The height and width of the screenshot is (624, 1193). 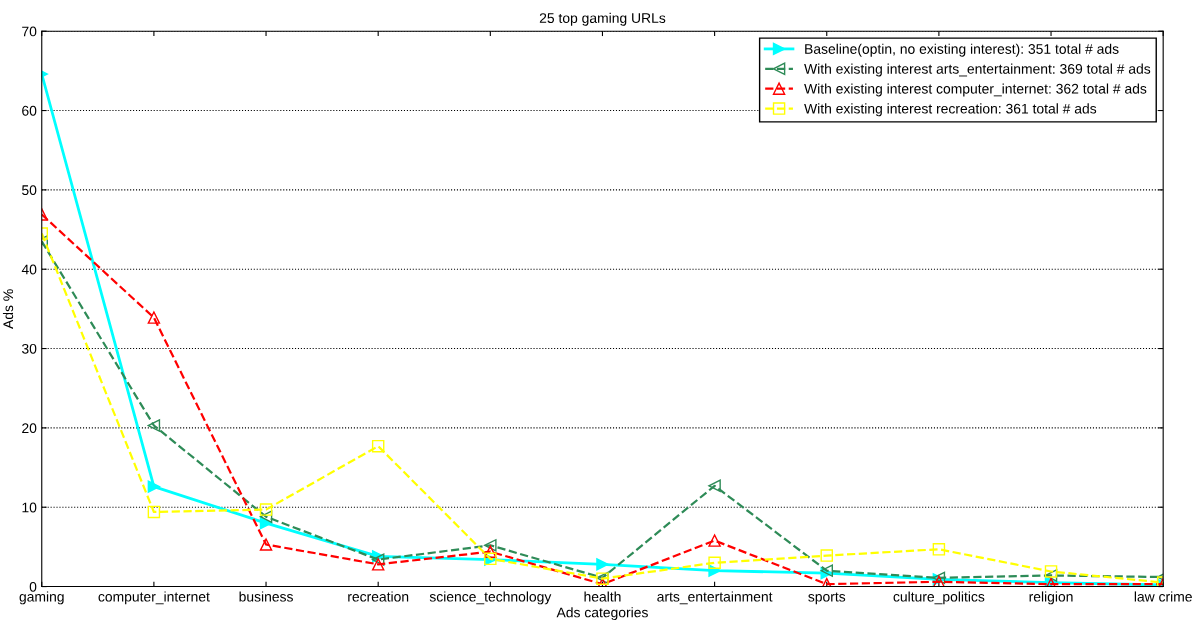 I want to click on x-tick-label: gaming, so click(x=41, y=598).